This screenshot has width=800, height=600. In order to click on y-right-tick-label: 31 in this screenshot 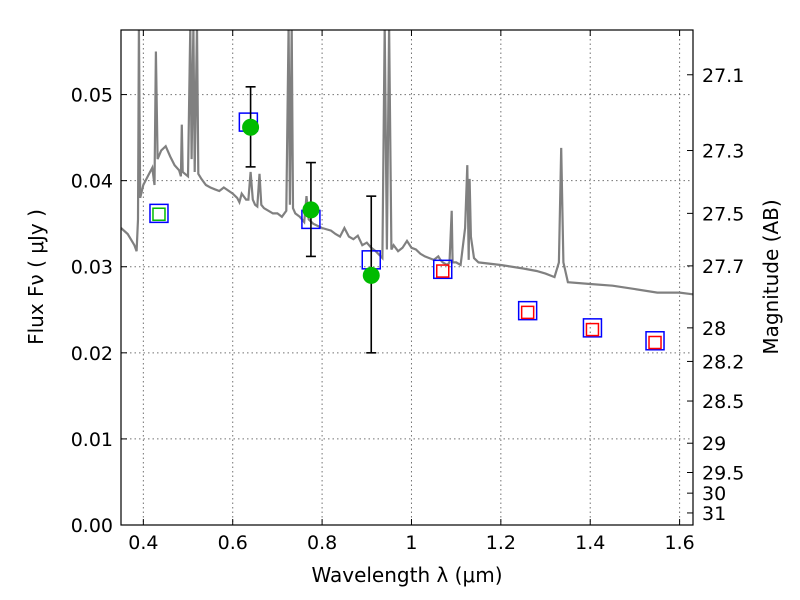, I will do `click(714, 514)`.